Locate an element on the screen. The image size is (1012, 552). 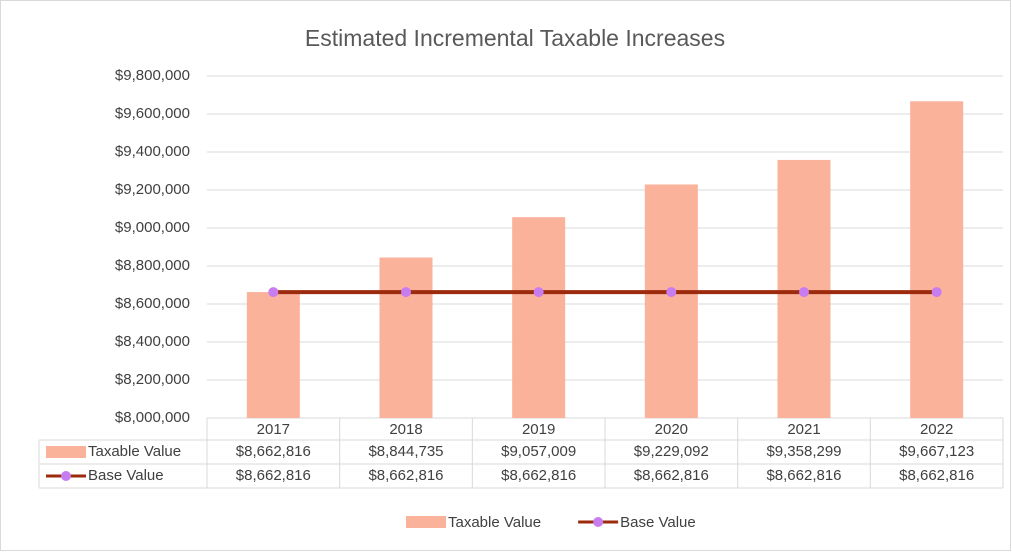
table-cell: $8,844,735 is located at coordinates (405, 451).